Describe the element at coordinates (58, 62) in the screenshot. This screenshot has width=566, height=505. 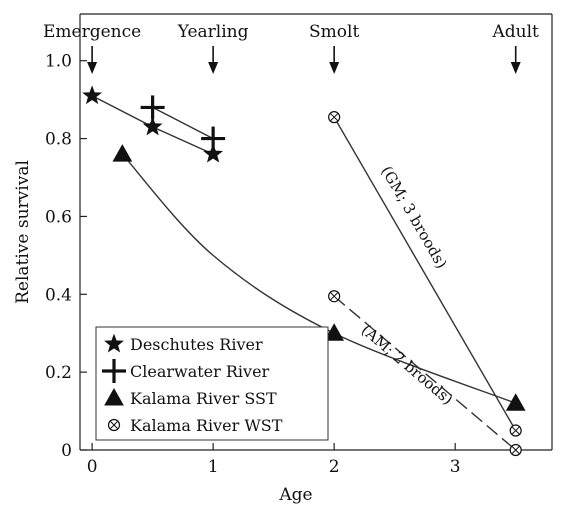
I see `y-tick-label: 1.0` at that location.